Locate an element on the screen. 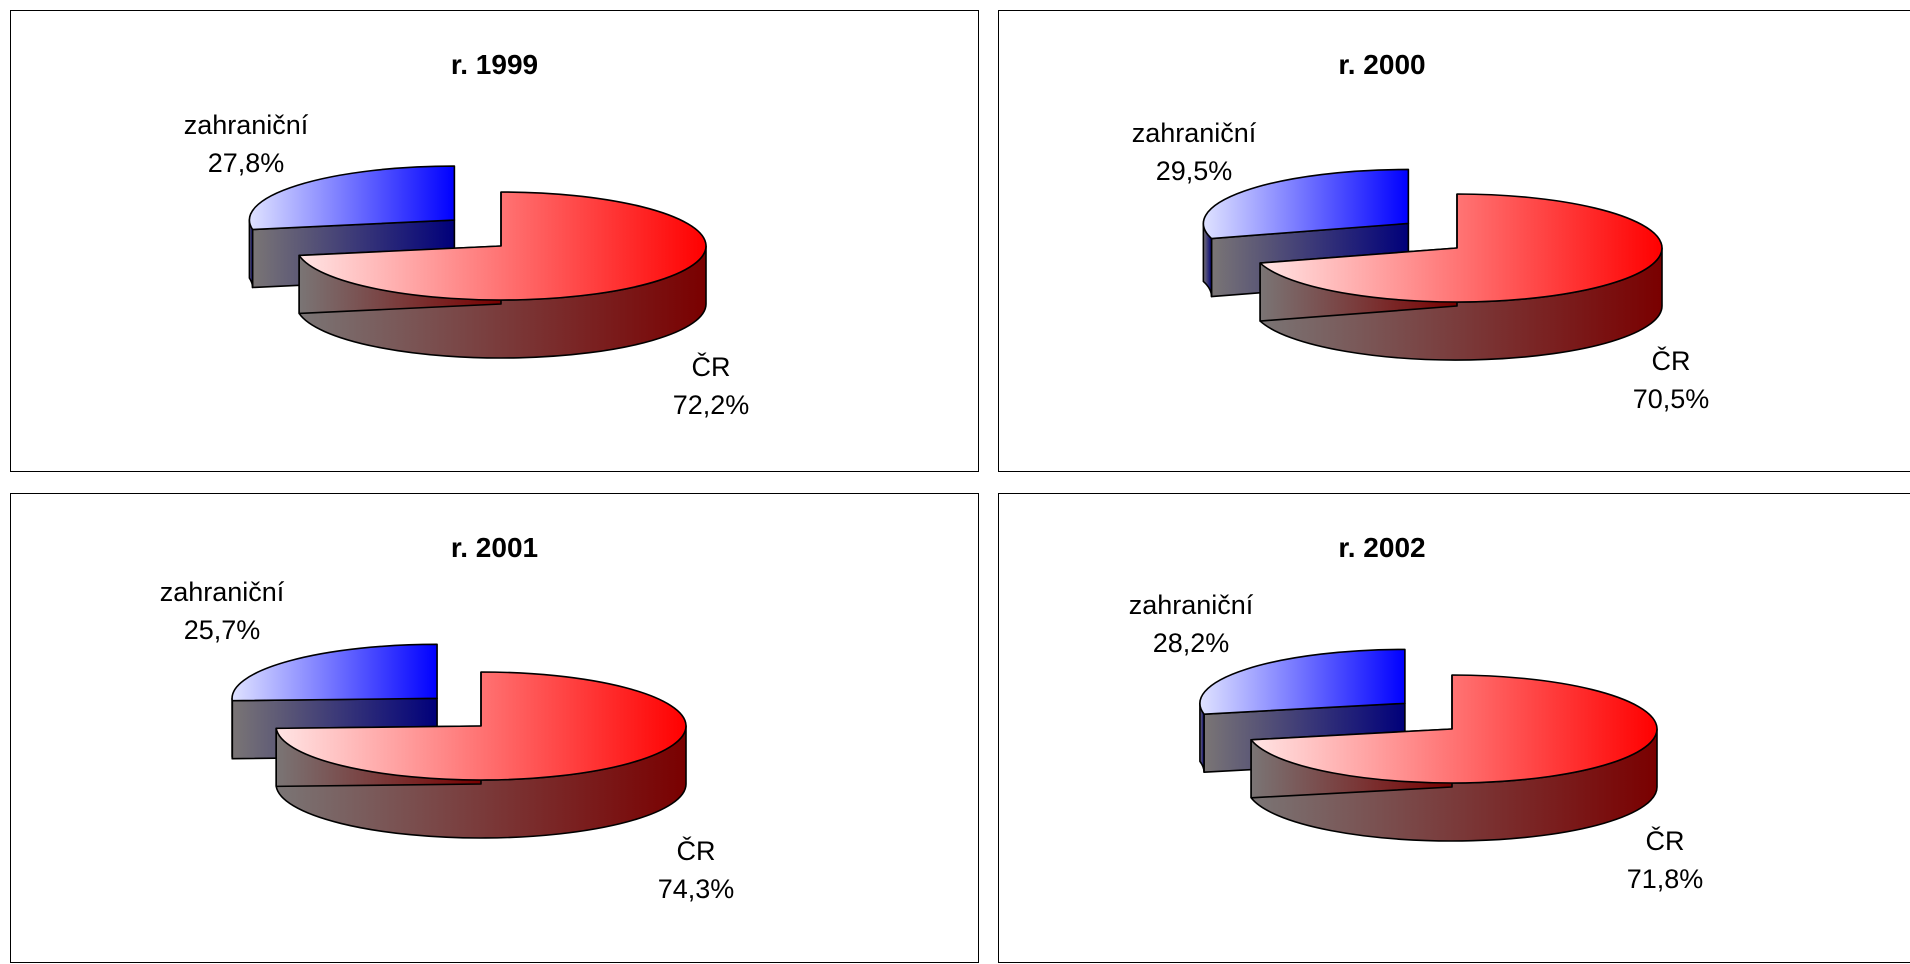 The image size is (1910, 964). slice-value: 27,8% is located at coordinates (246, 163).